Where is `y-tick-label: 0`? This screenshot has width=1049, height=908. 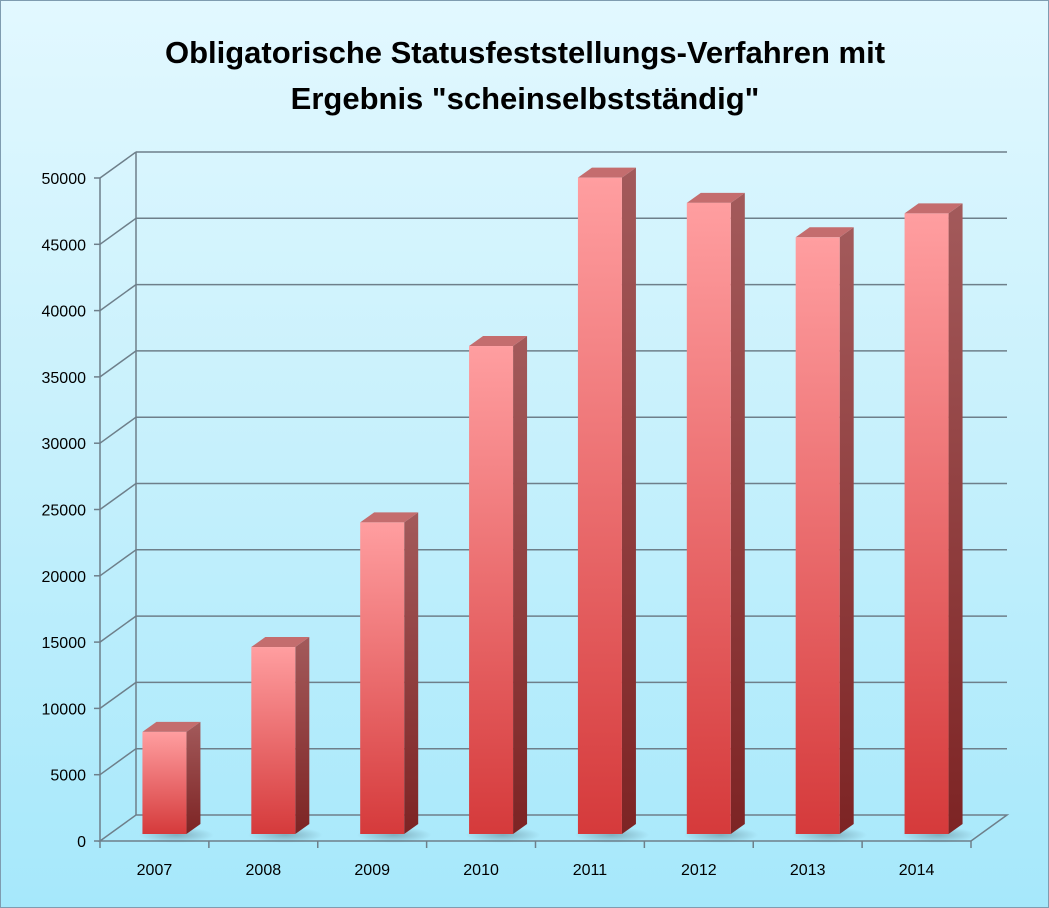 y-tick-label: 0 is located at coordinates (81, 842).